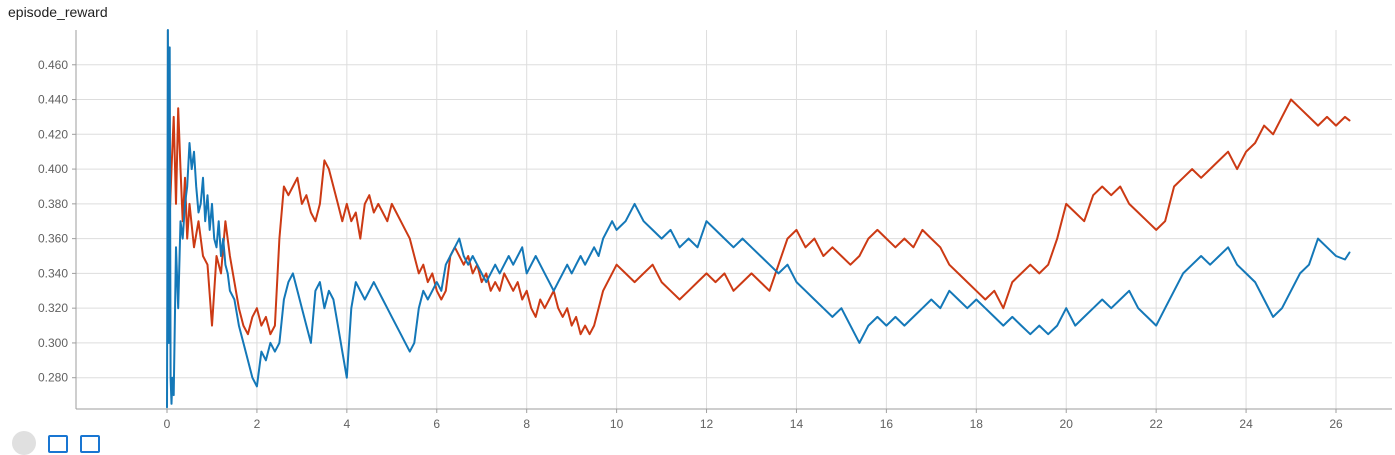  What do you see at coordinates (797, 424) in the screenshot?
I see `x-tick-label: 14` at bounding box center [797, 424].